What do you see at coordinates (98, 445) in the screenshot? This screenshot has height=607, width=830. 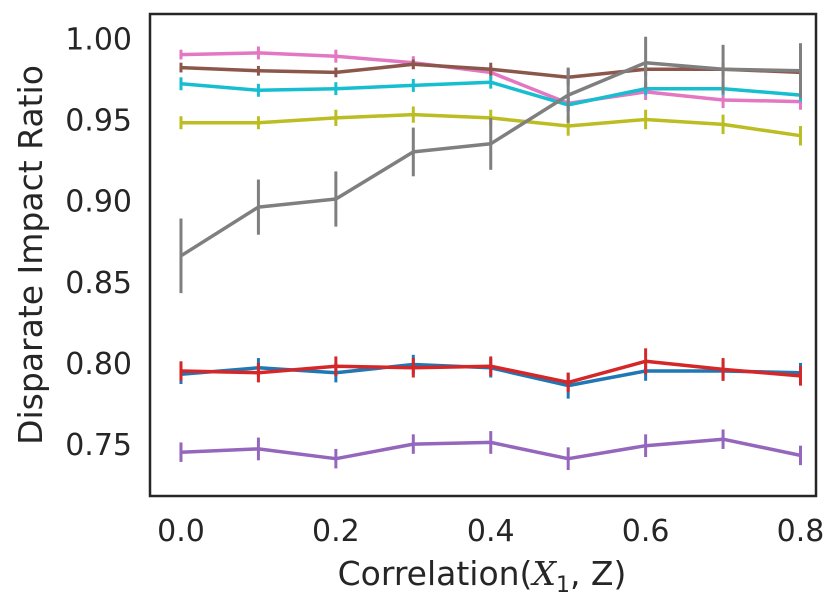 I see `y-tick-label: 0.75` at bounding box center [98, 445].